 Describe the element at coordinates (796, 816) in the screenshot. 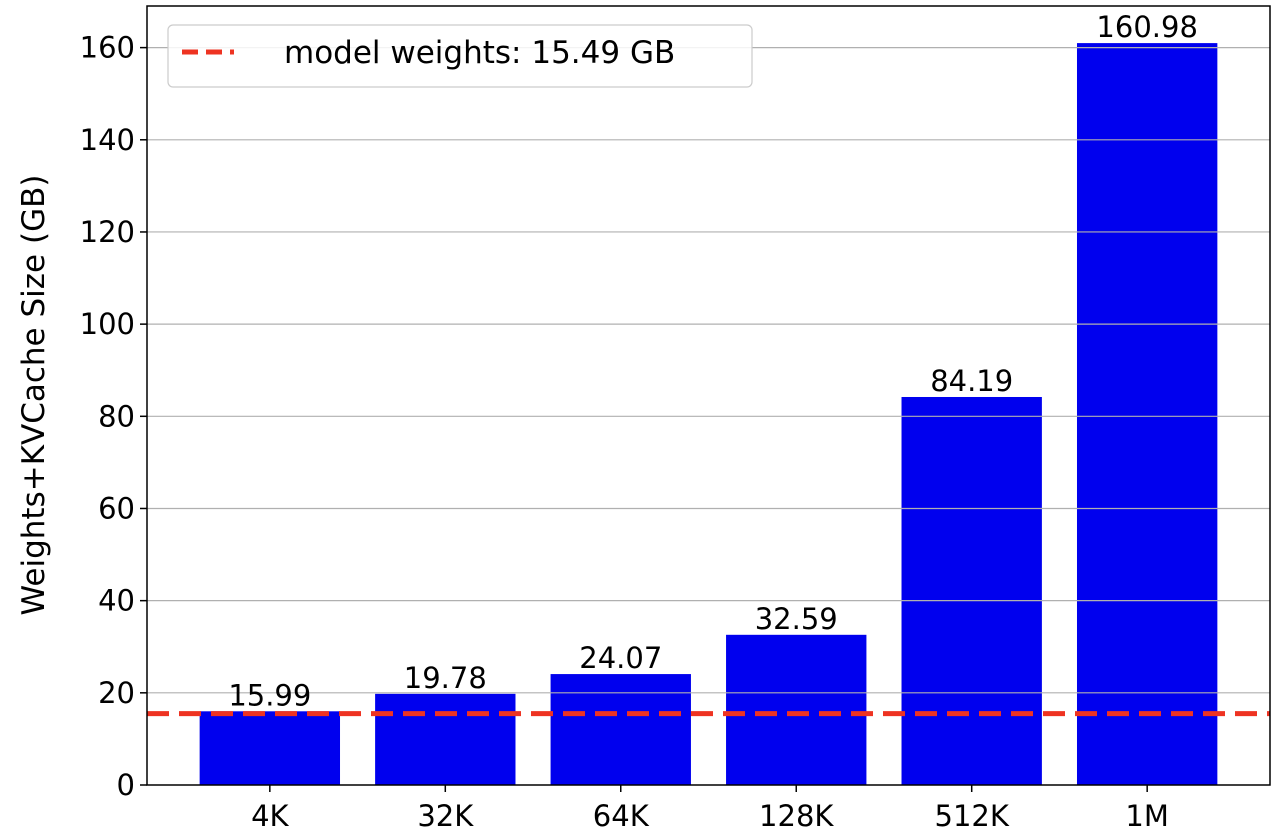

I see `x-tick-label: 128K` at that location.